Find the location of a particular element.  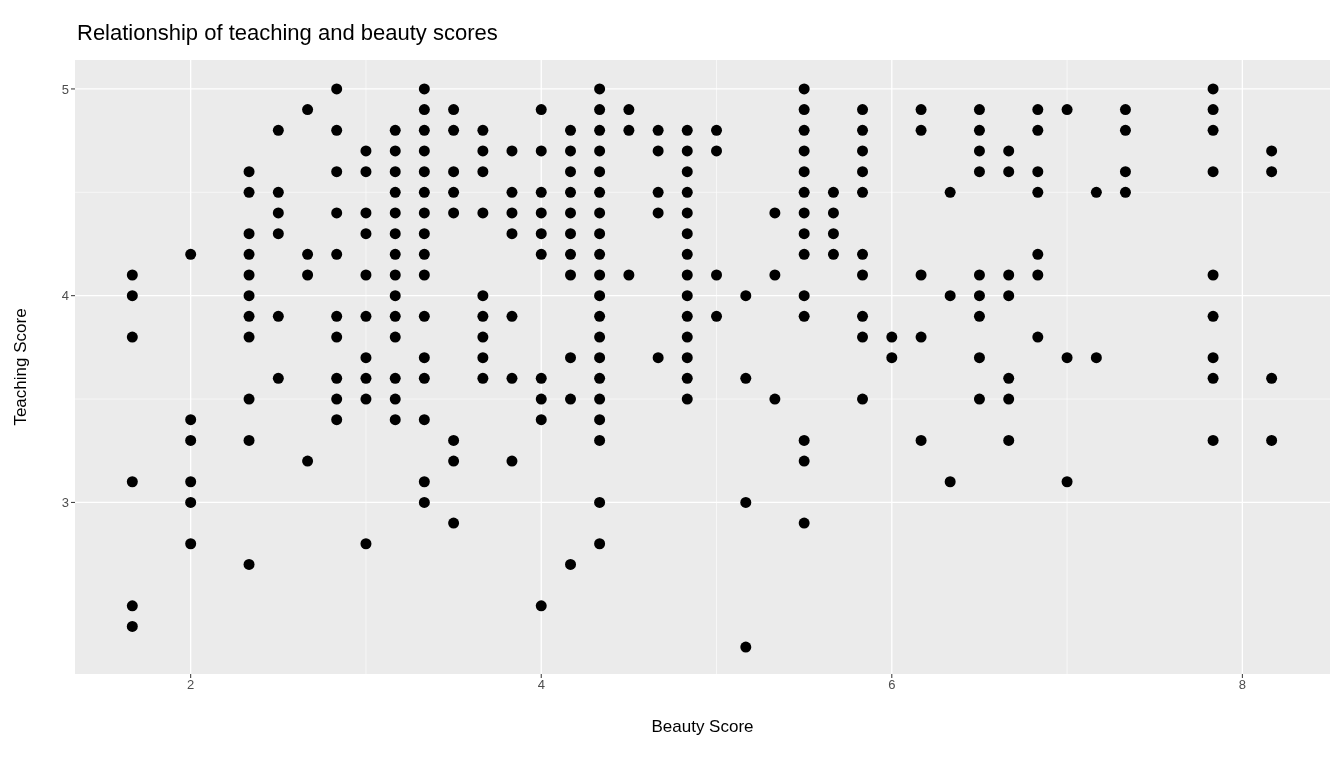

y-tick-label: 5 is located at coordinates (65, 89).